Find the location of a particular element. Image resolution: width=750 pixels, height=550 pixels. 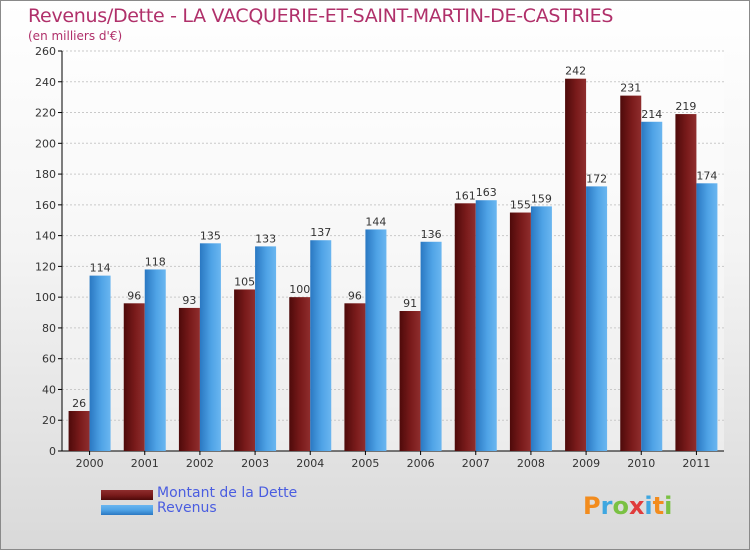

logo-letter: x is located at coordinates (636, 506).